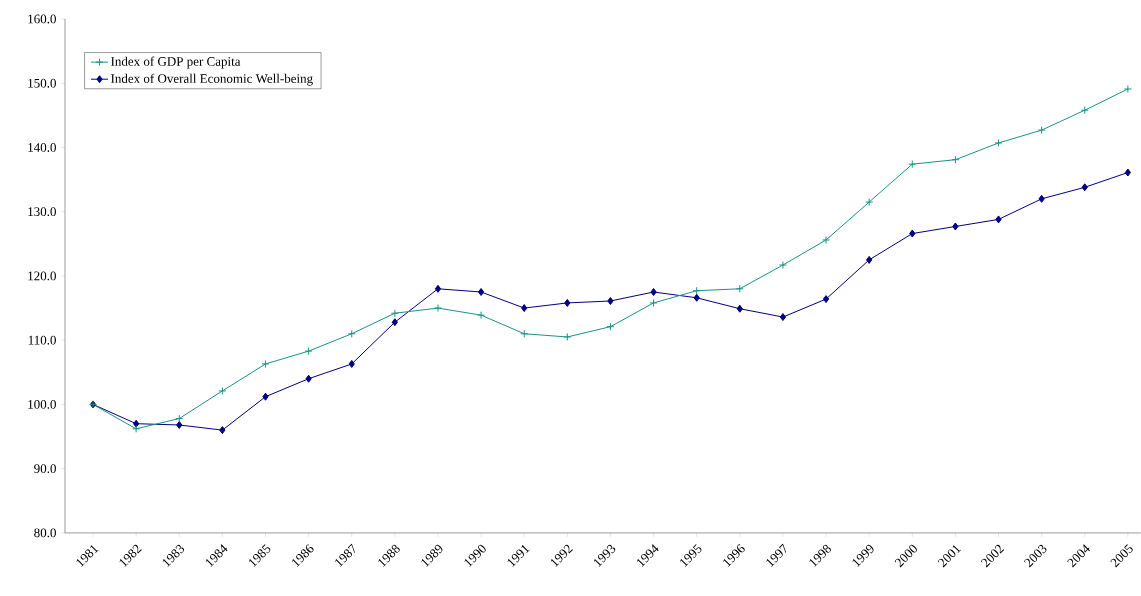 Image resolution: width=1141 pixels, height=596 pixels. I want to click on legend-label: Index of GDP per Capita, so click(176, 62).